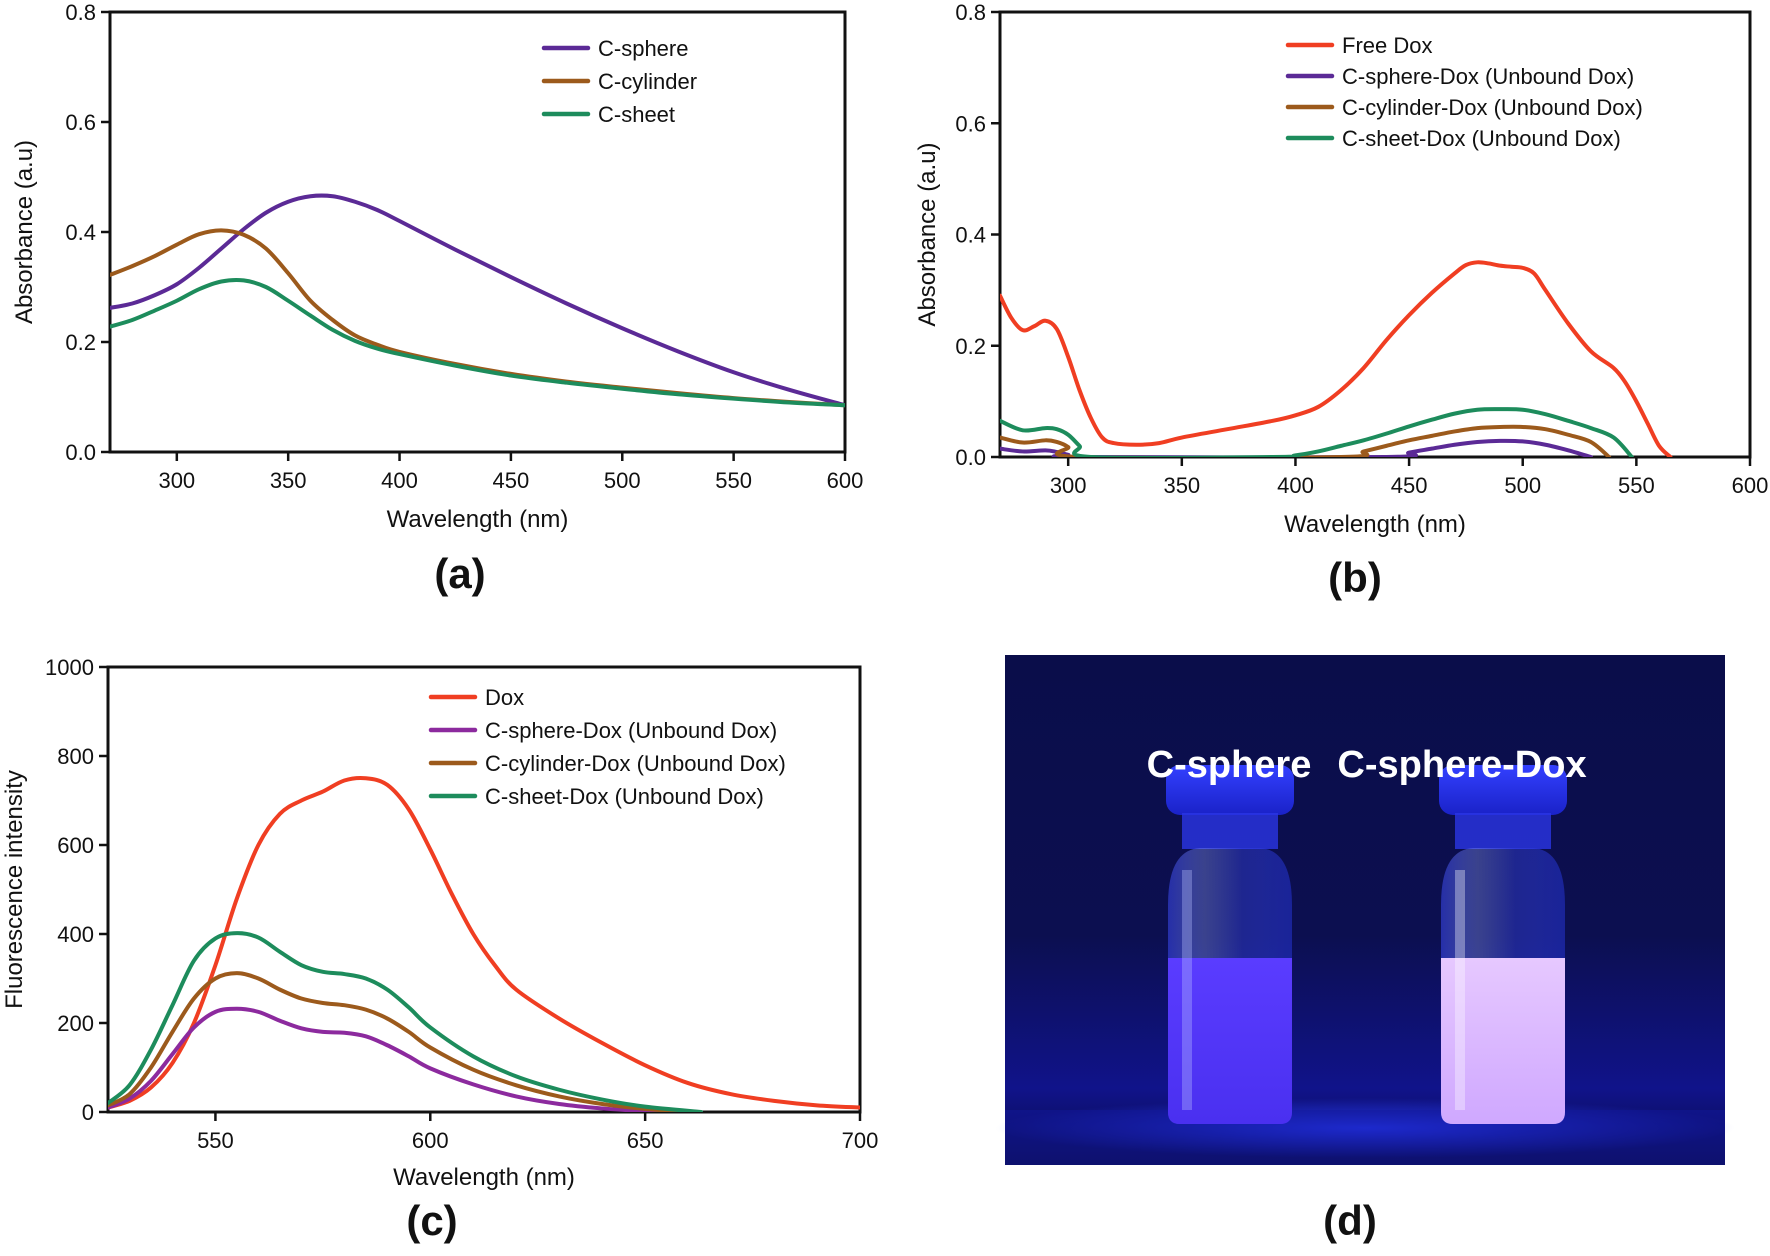  Describe the element at coordinates (75, 845) in the screenshot. I see `y-tick-label: 600` at that location.